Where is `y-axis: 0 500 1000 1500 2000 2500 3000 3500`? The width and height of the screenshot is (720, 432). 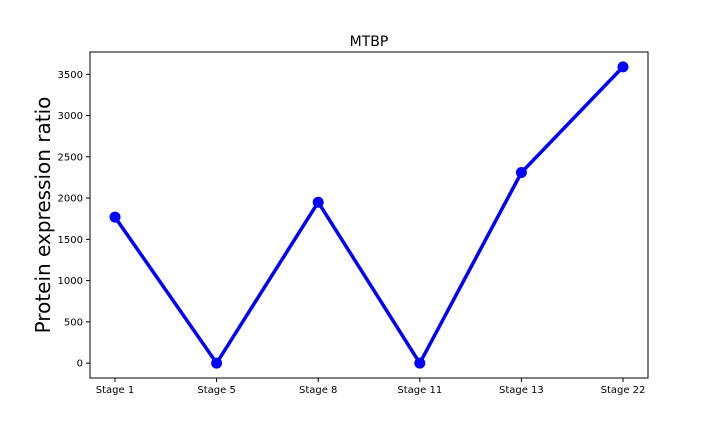
y-axis: 0 500 1000 1500 2000 2500 3000 3500 is located at coordinates (74, 220).